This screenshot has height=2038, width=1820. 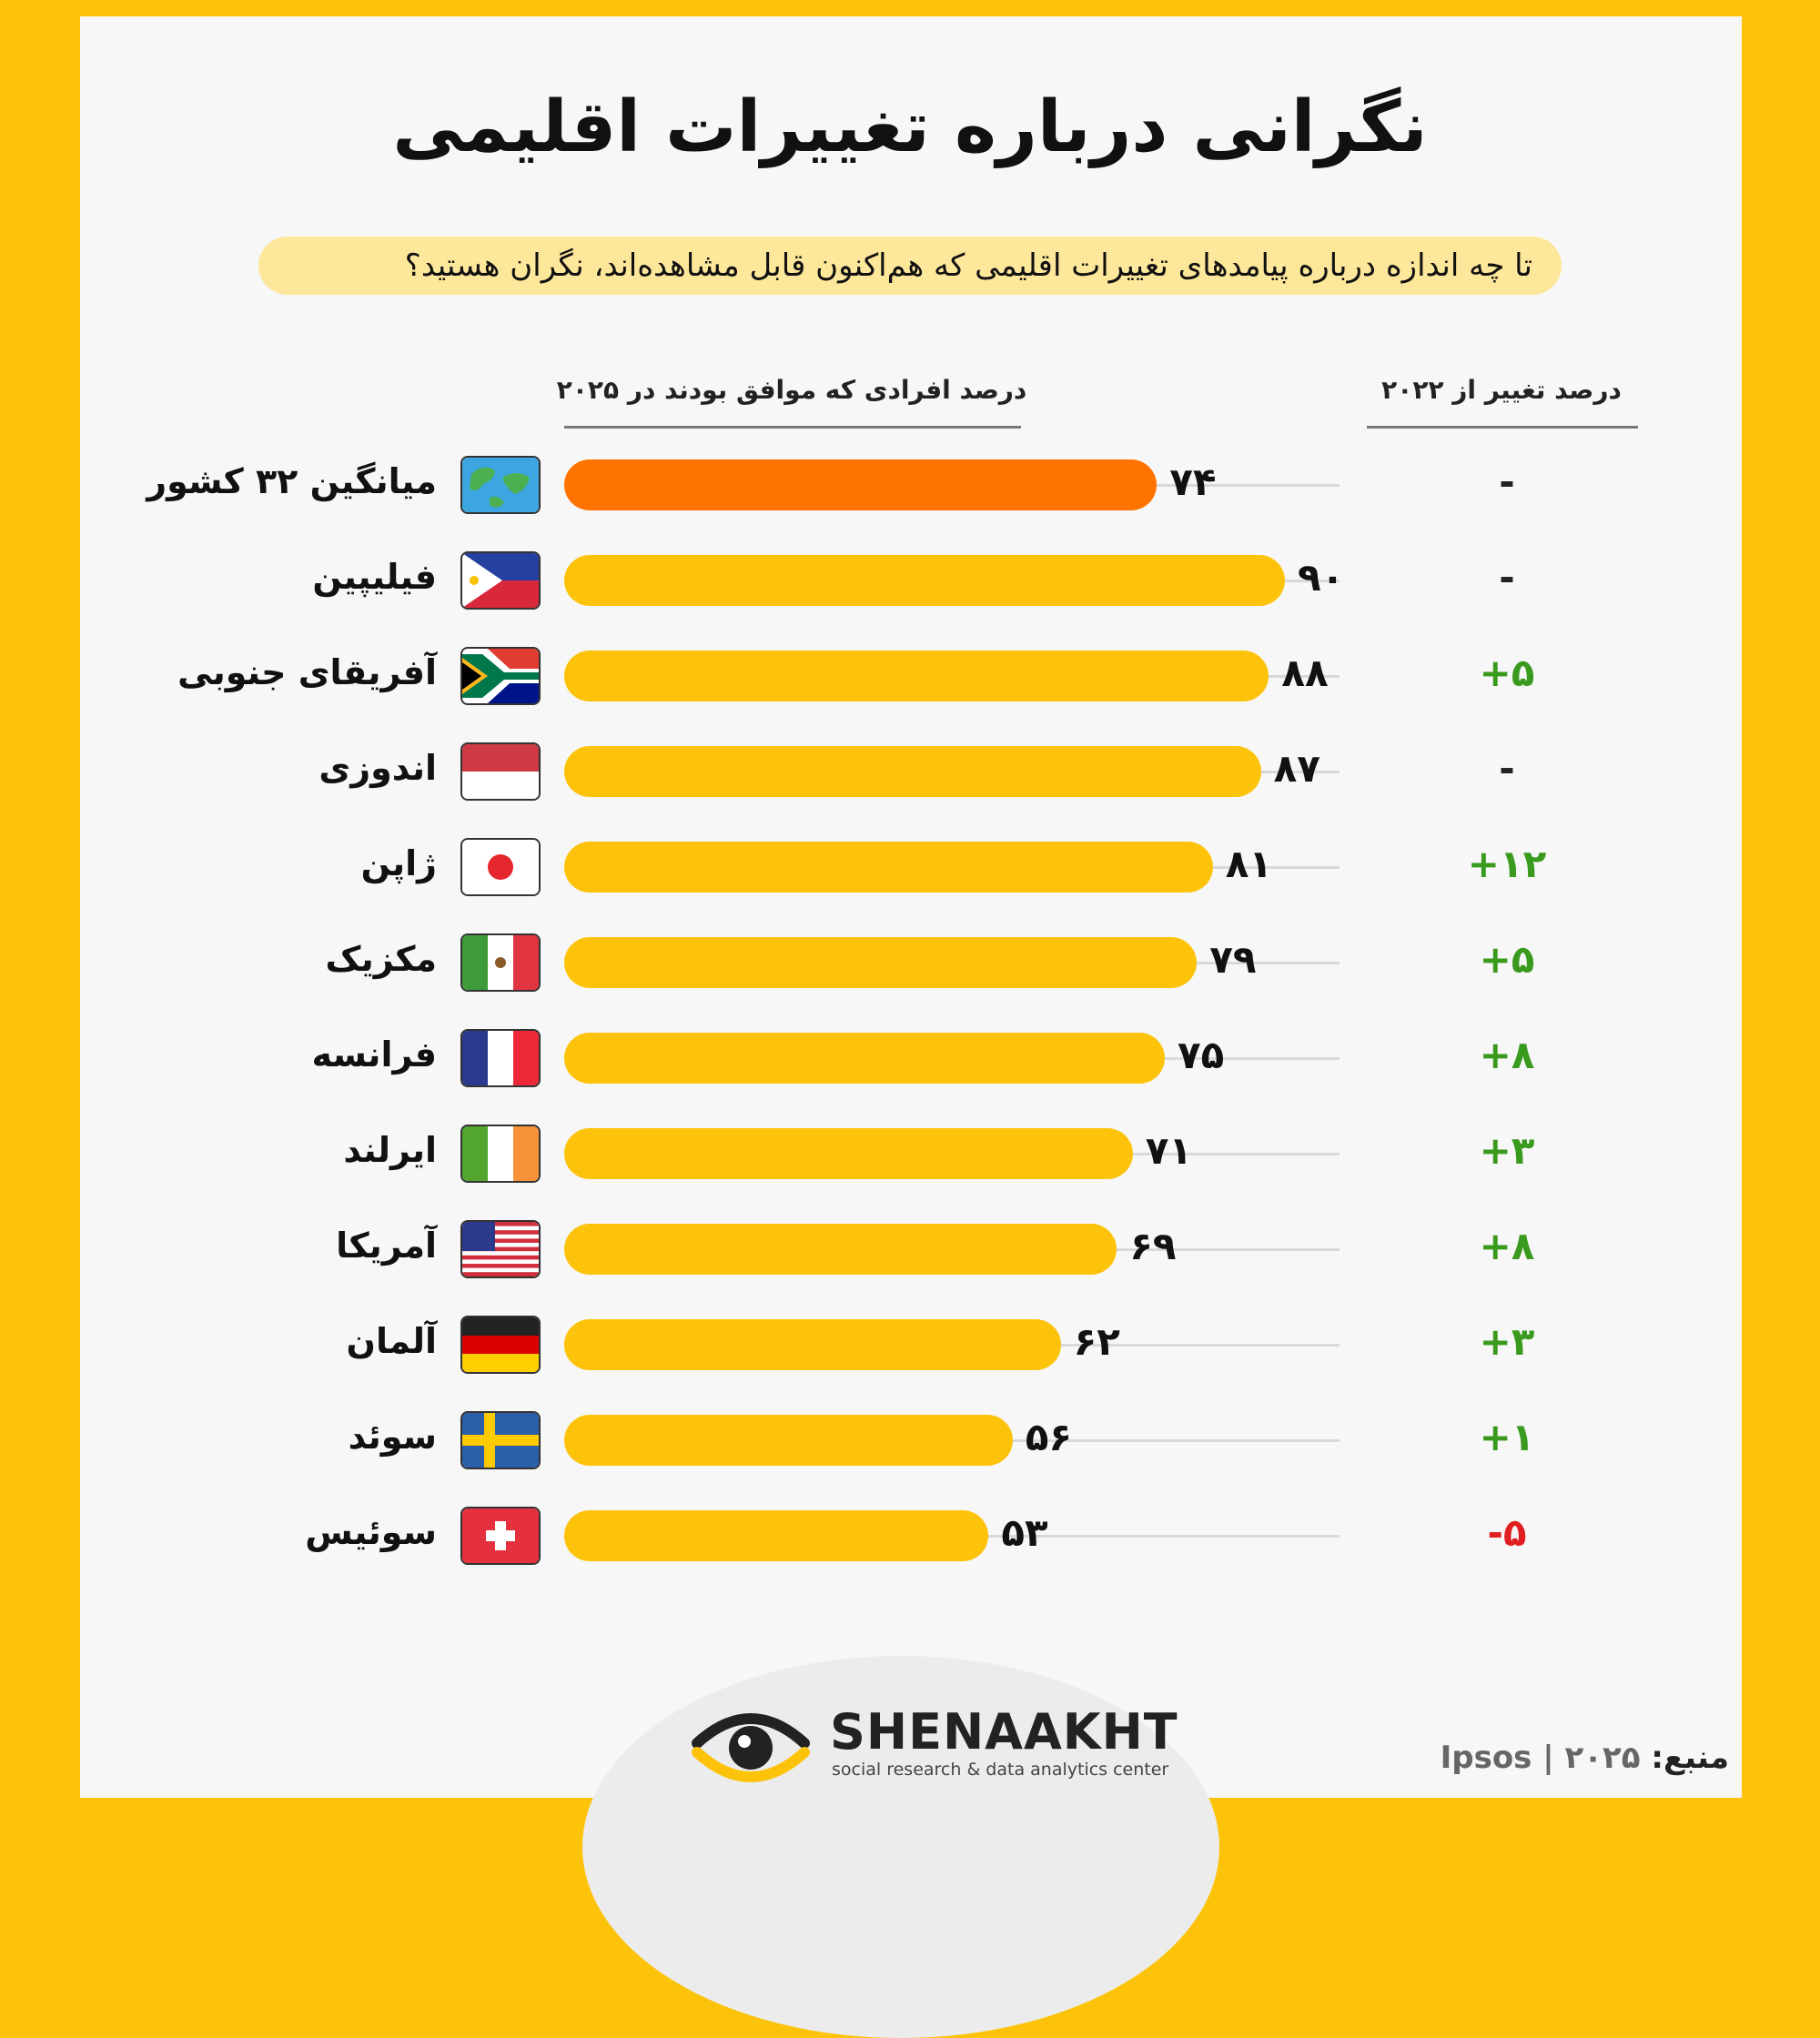 What do you see at coordinates (500, 1536) in the screenshot?
I see `switzerland-flag-icon` at bounding box center [500, 1536].